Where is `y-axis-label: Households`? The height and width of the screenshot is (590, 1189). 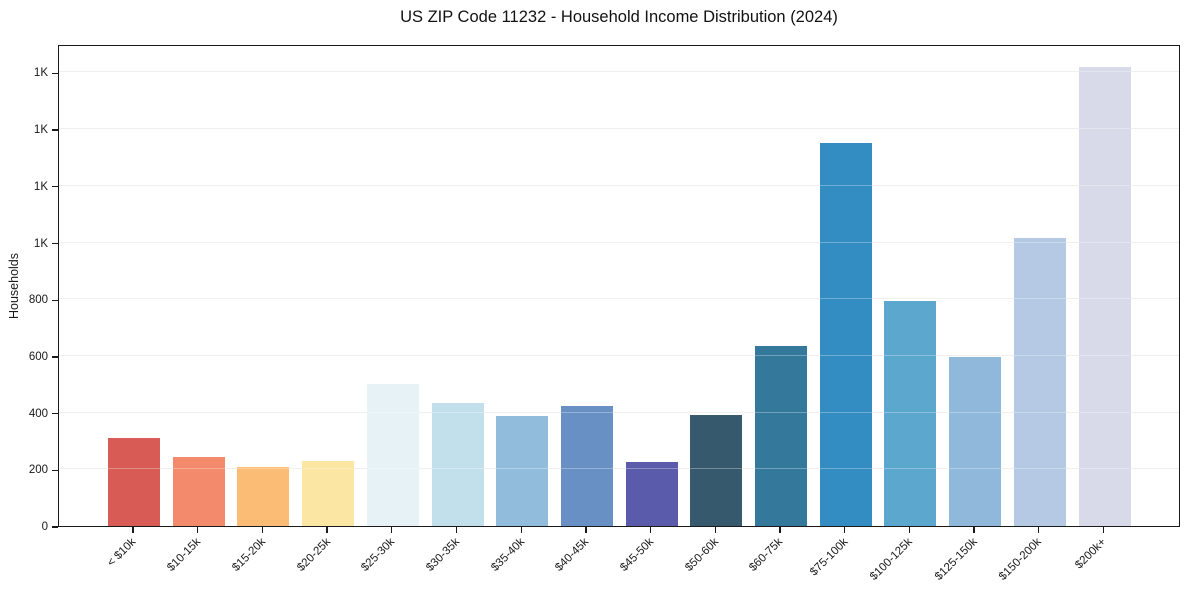 y-axis-label: Households is located at coordinates (14, 286).